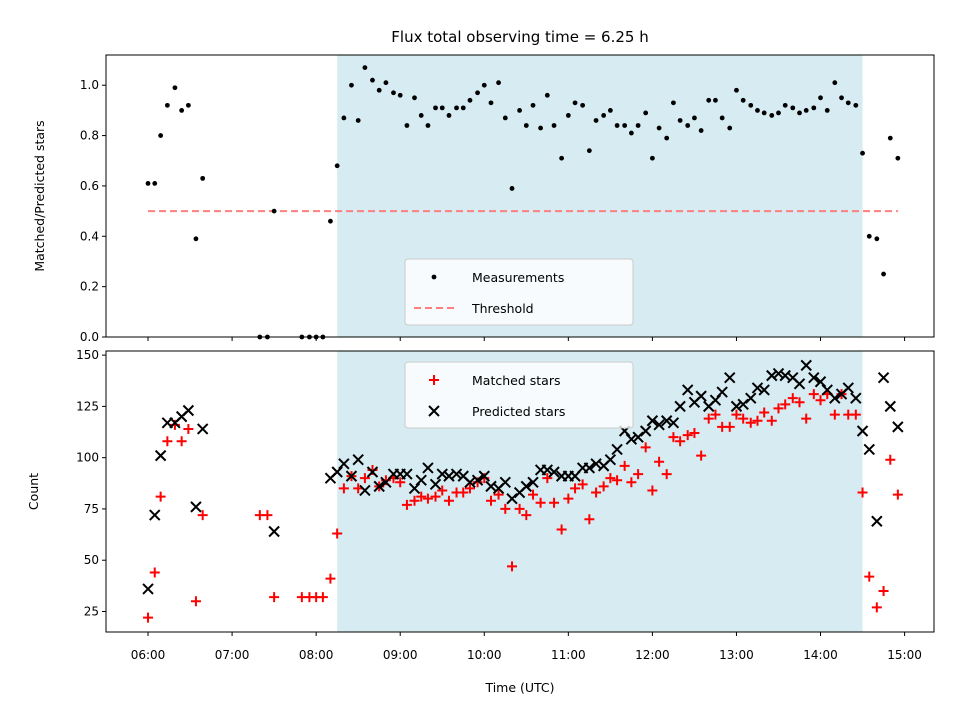 This screenshot has height=720, width=960. I want to click on legend-marker-predicted, so click(434, 411).